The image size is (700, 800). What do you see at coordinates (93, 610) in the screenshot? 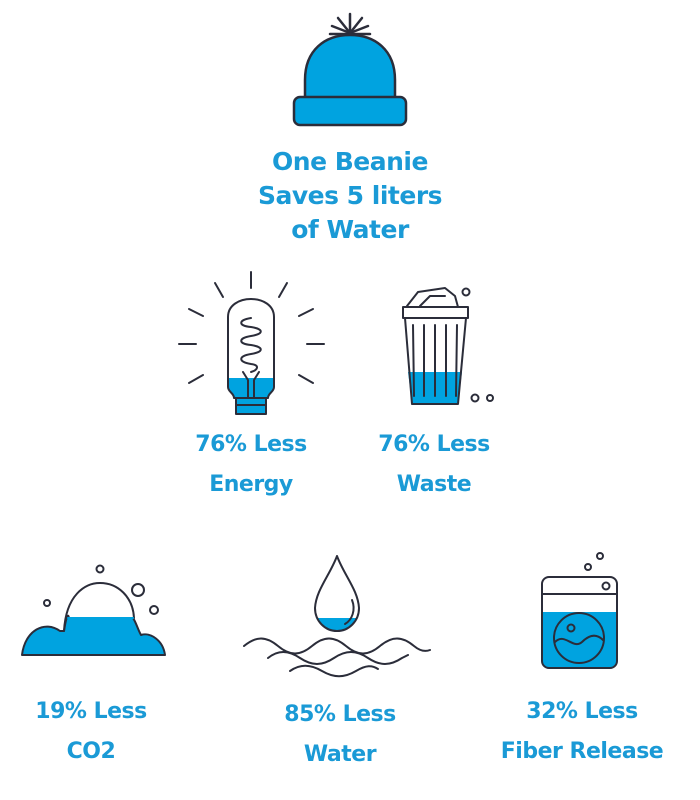
I see `cloud-icon` at bounding box center [93, 610].